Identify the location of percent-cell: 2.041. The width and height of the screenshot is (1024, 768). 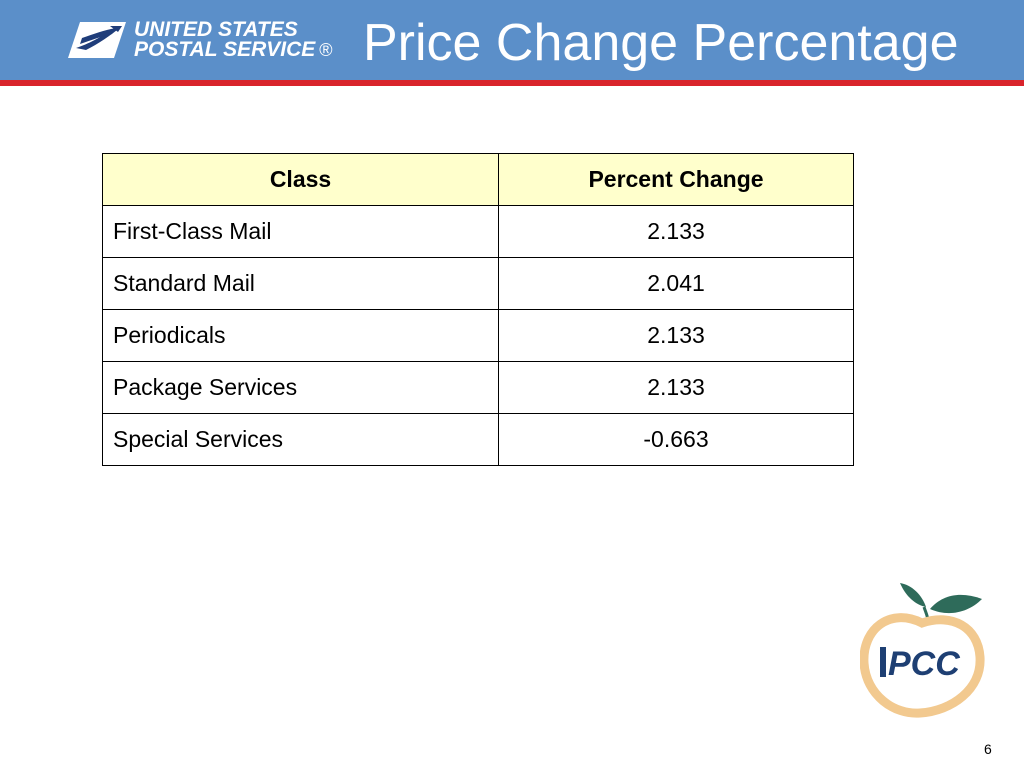
(676, 283).